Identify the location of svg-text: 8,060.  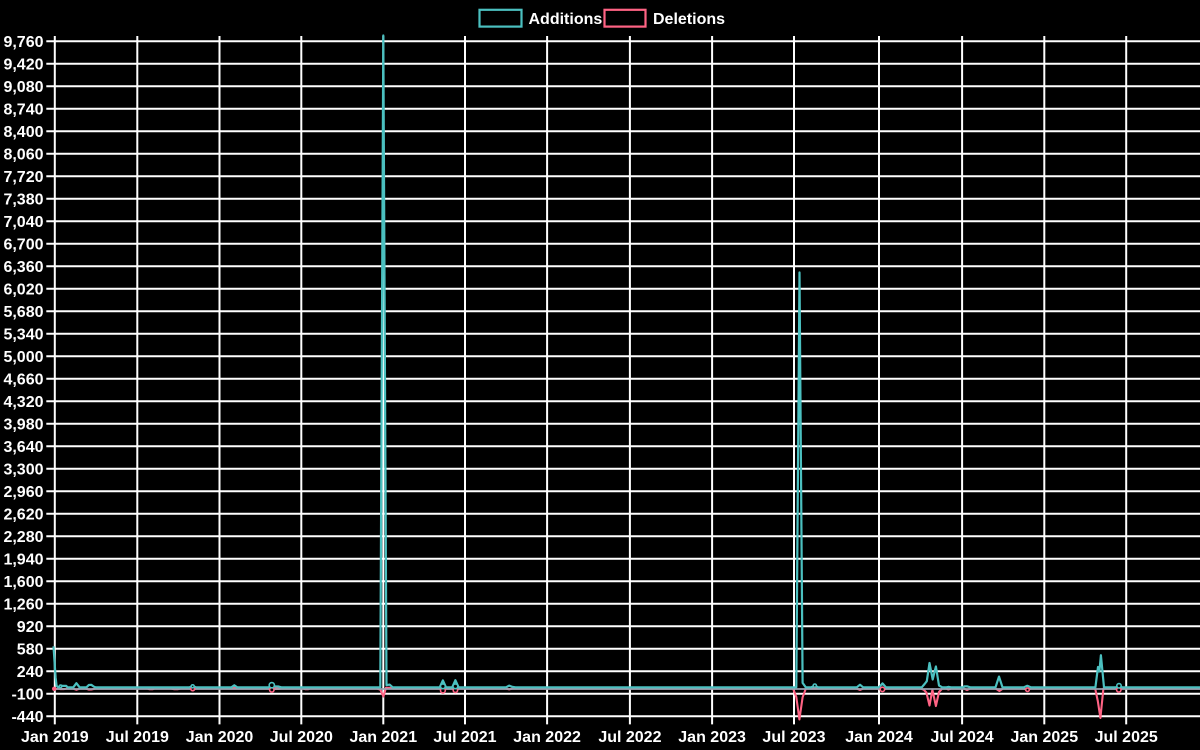
(23, 154).